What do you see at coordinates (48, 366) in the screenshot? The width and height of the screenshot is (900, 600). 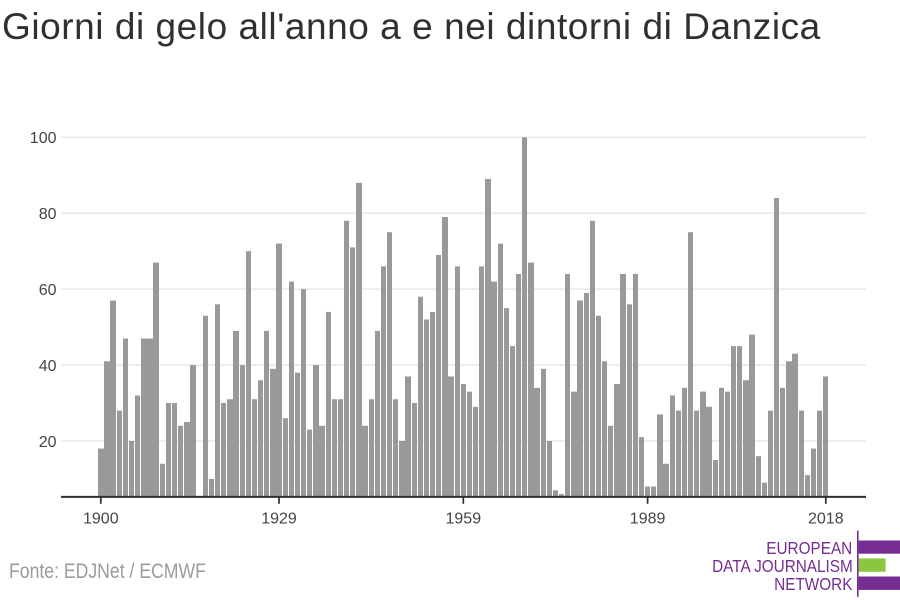 I see `svg-text: 40` at bounding box center [48, 366].